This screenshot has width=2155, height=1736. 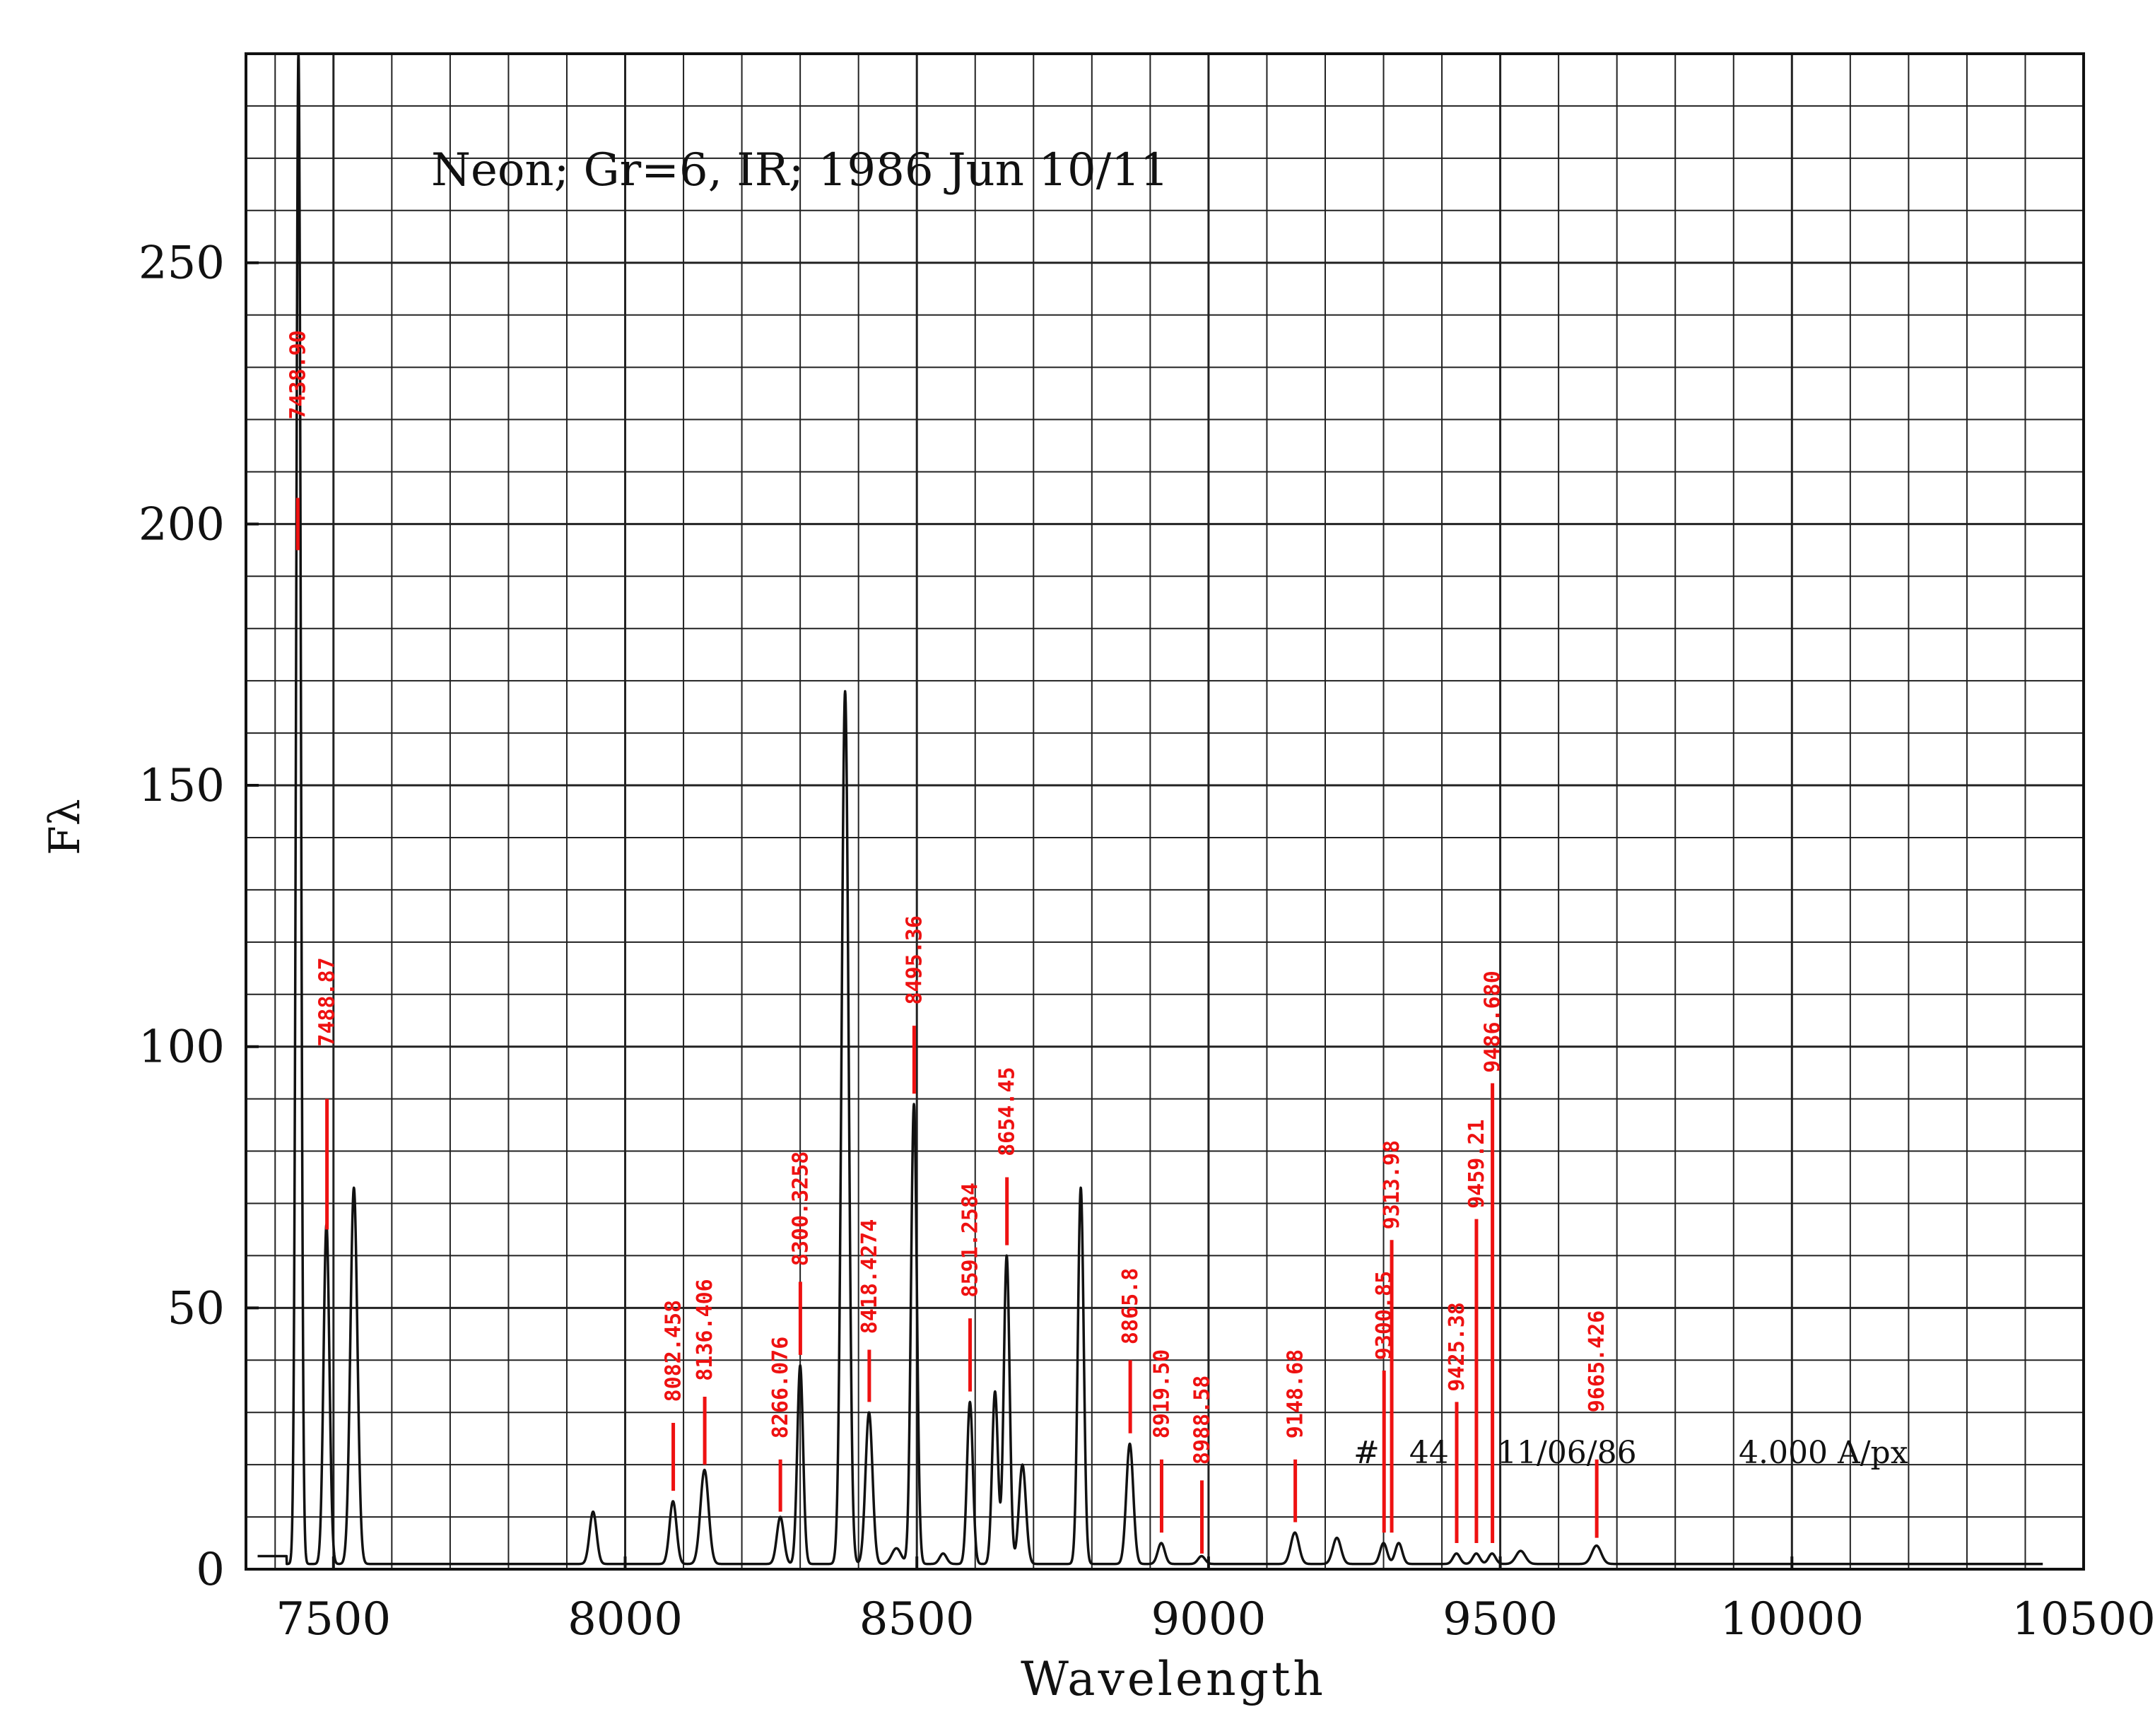 I want to click on x-tick-label: 9500, so click(x=1501, y=1619).